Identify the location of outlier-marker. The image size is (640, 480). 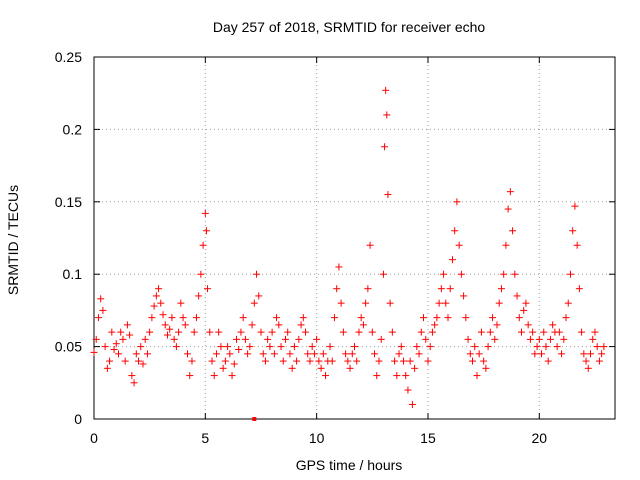
(254, 419).